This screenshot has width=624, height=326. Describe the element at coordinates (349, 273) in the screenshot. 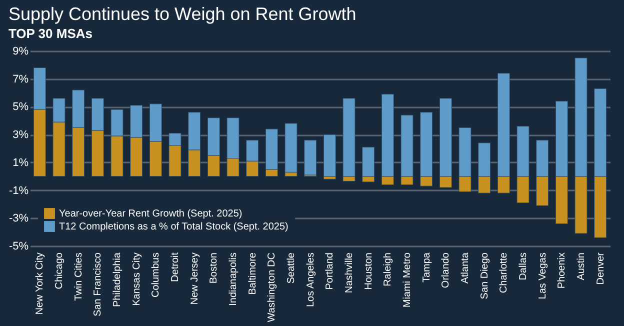

I see `x-tick-label: Nashville` at that location.